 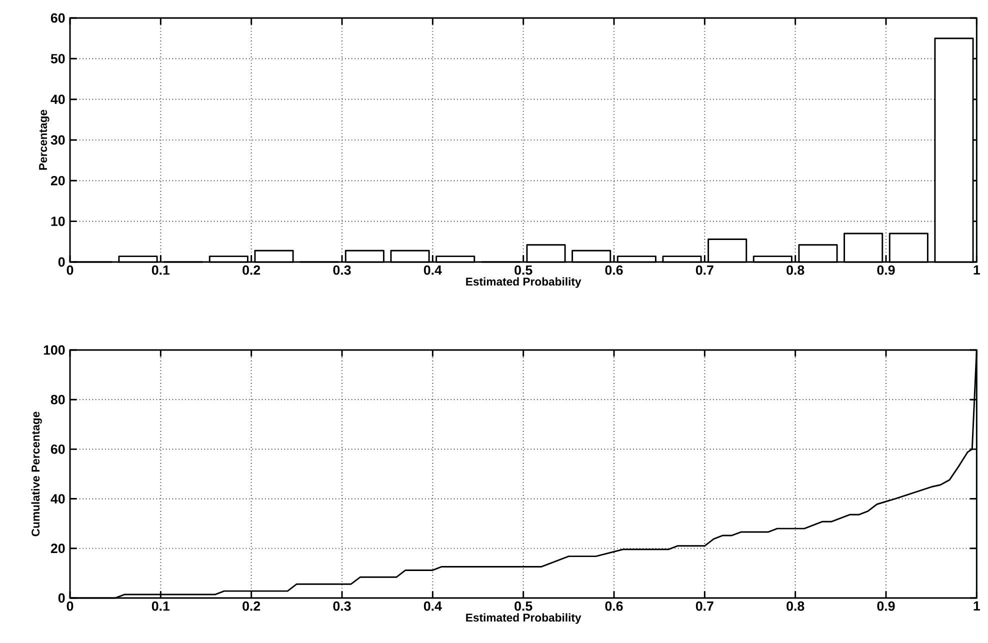 What do you see at coordinates (58, 221) in the screenshot?
I see `y-tick-label: 10` at bounding box center [58, 221].